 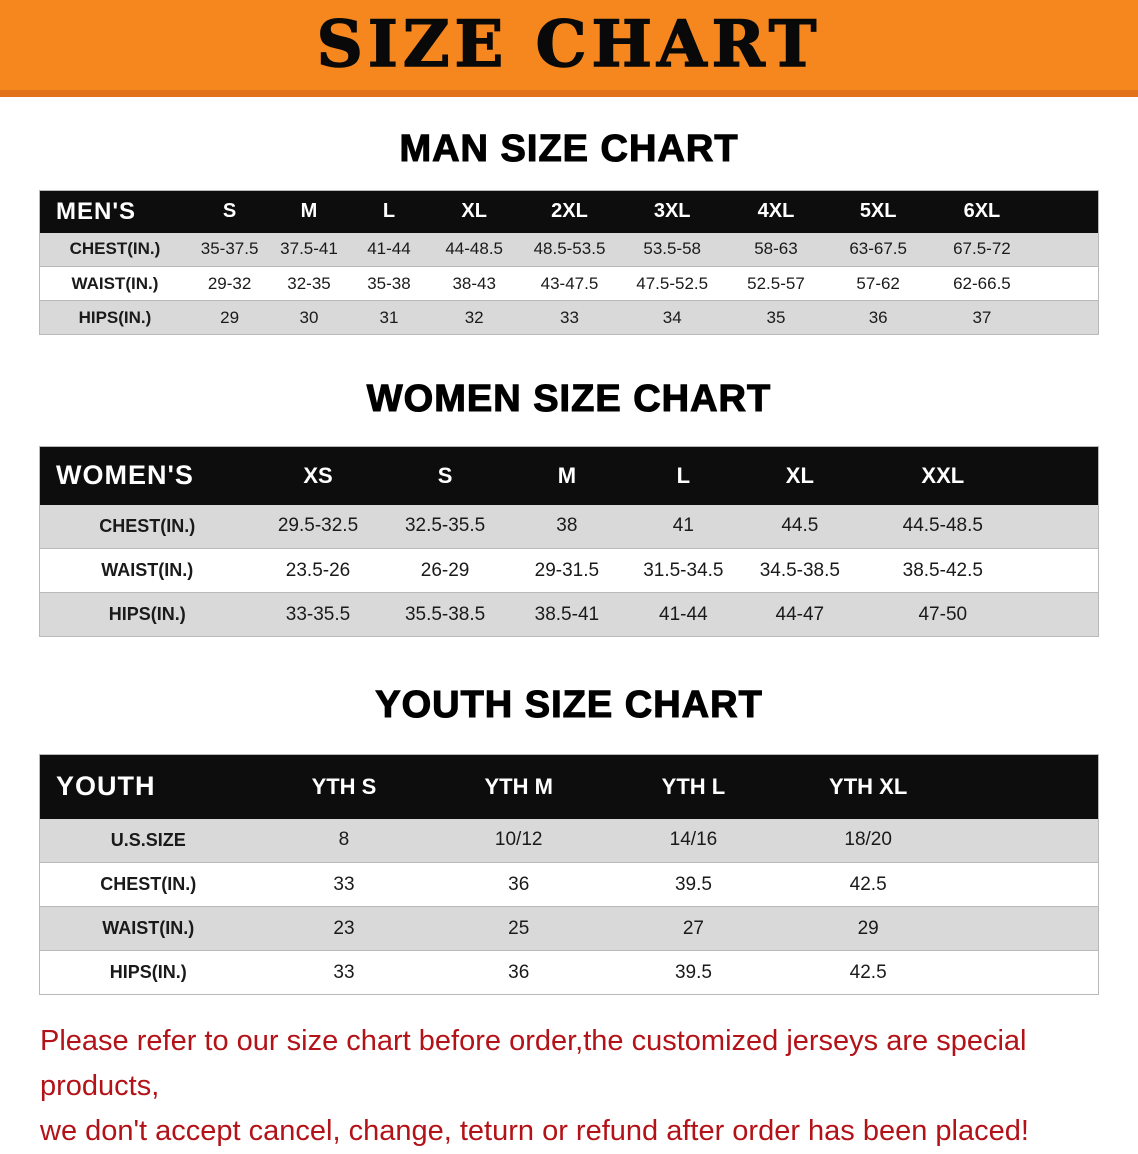 I want to click on page-title: SIZE CHART, so click(x=569, y=44).